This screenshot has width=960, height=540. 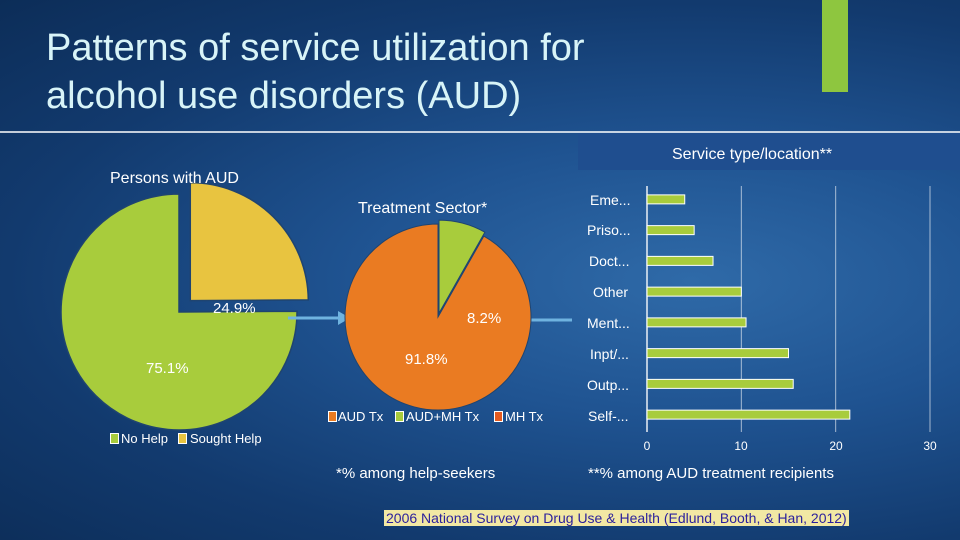 What do you see at coordinates (741, 446) in the screenshot?
I see `x-tick-10: 10` at bounding box center [741, 446].